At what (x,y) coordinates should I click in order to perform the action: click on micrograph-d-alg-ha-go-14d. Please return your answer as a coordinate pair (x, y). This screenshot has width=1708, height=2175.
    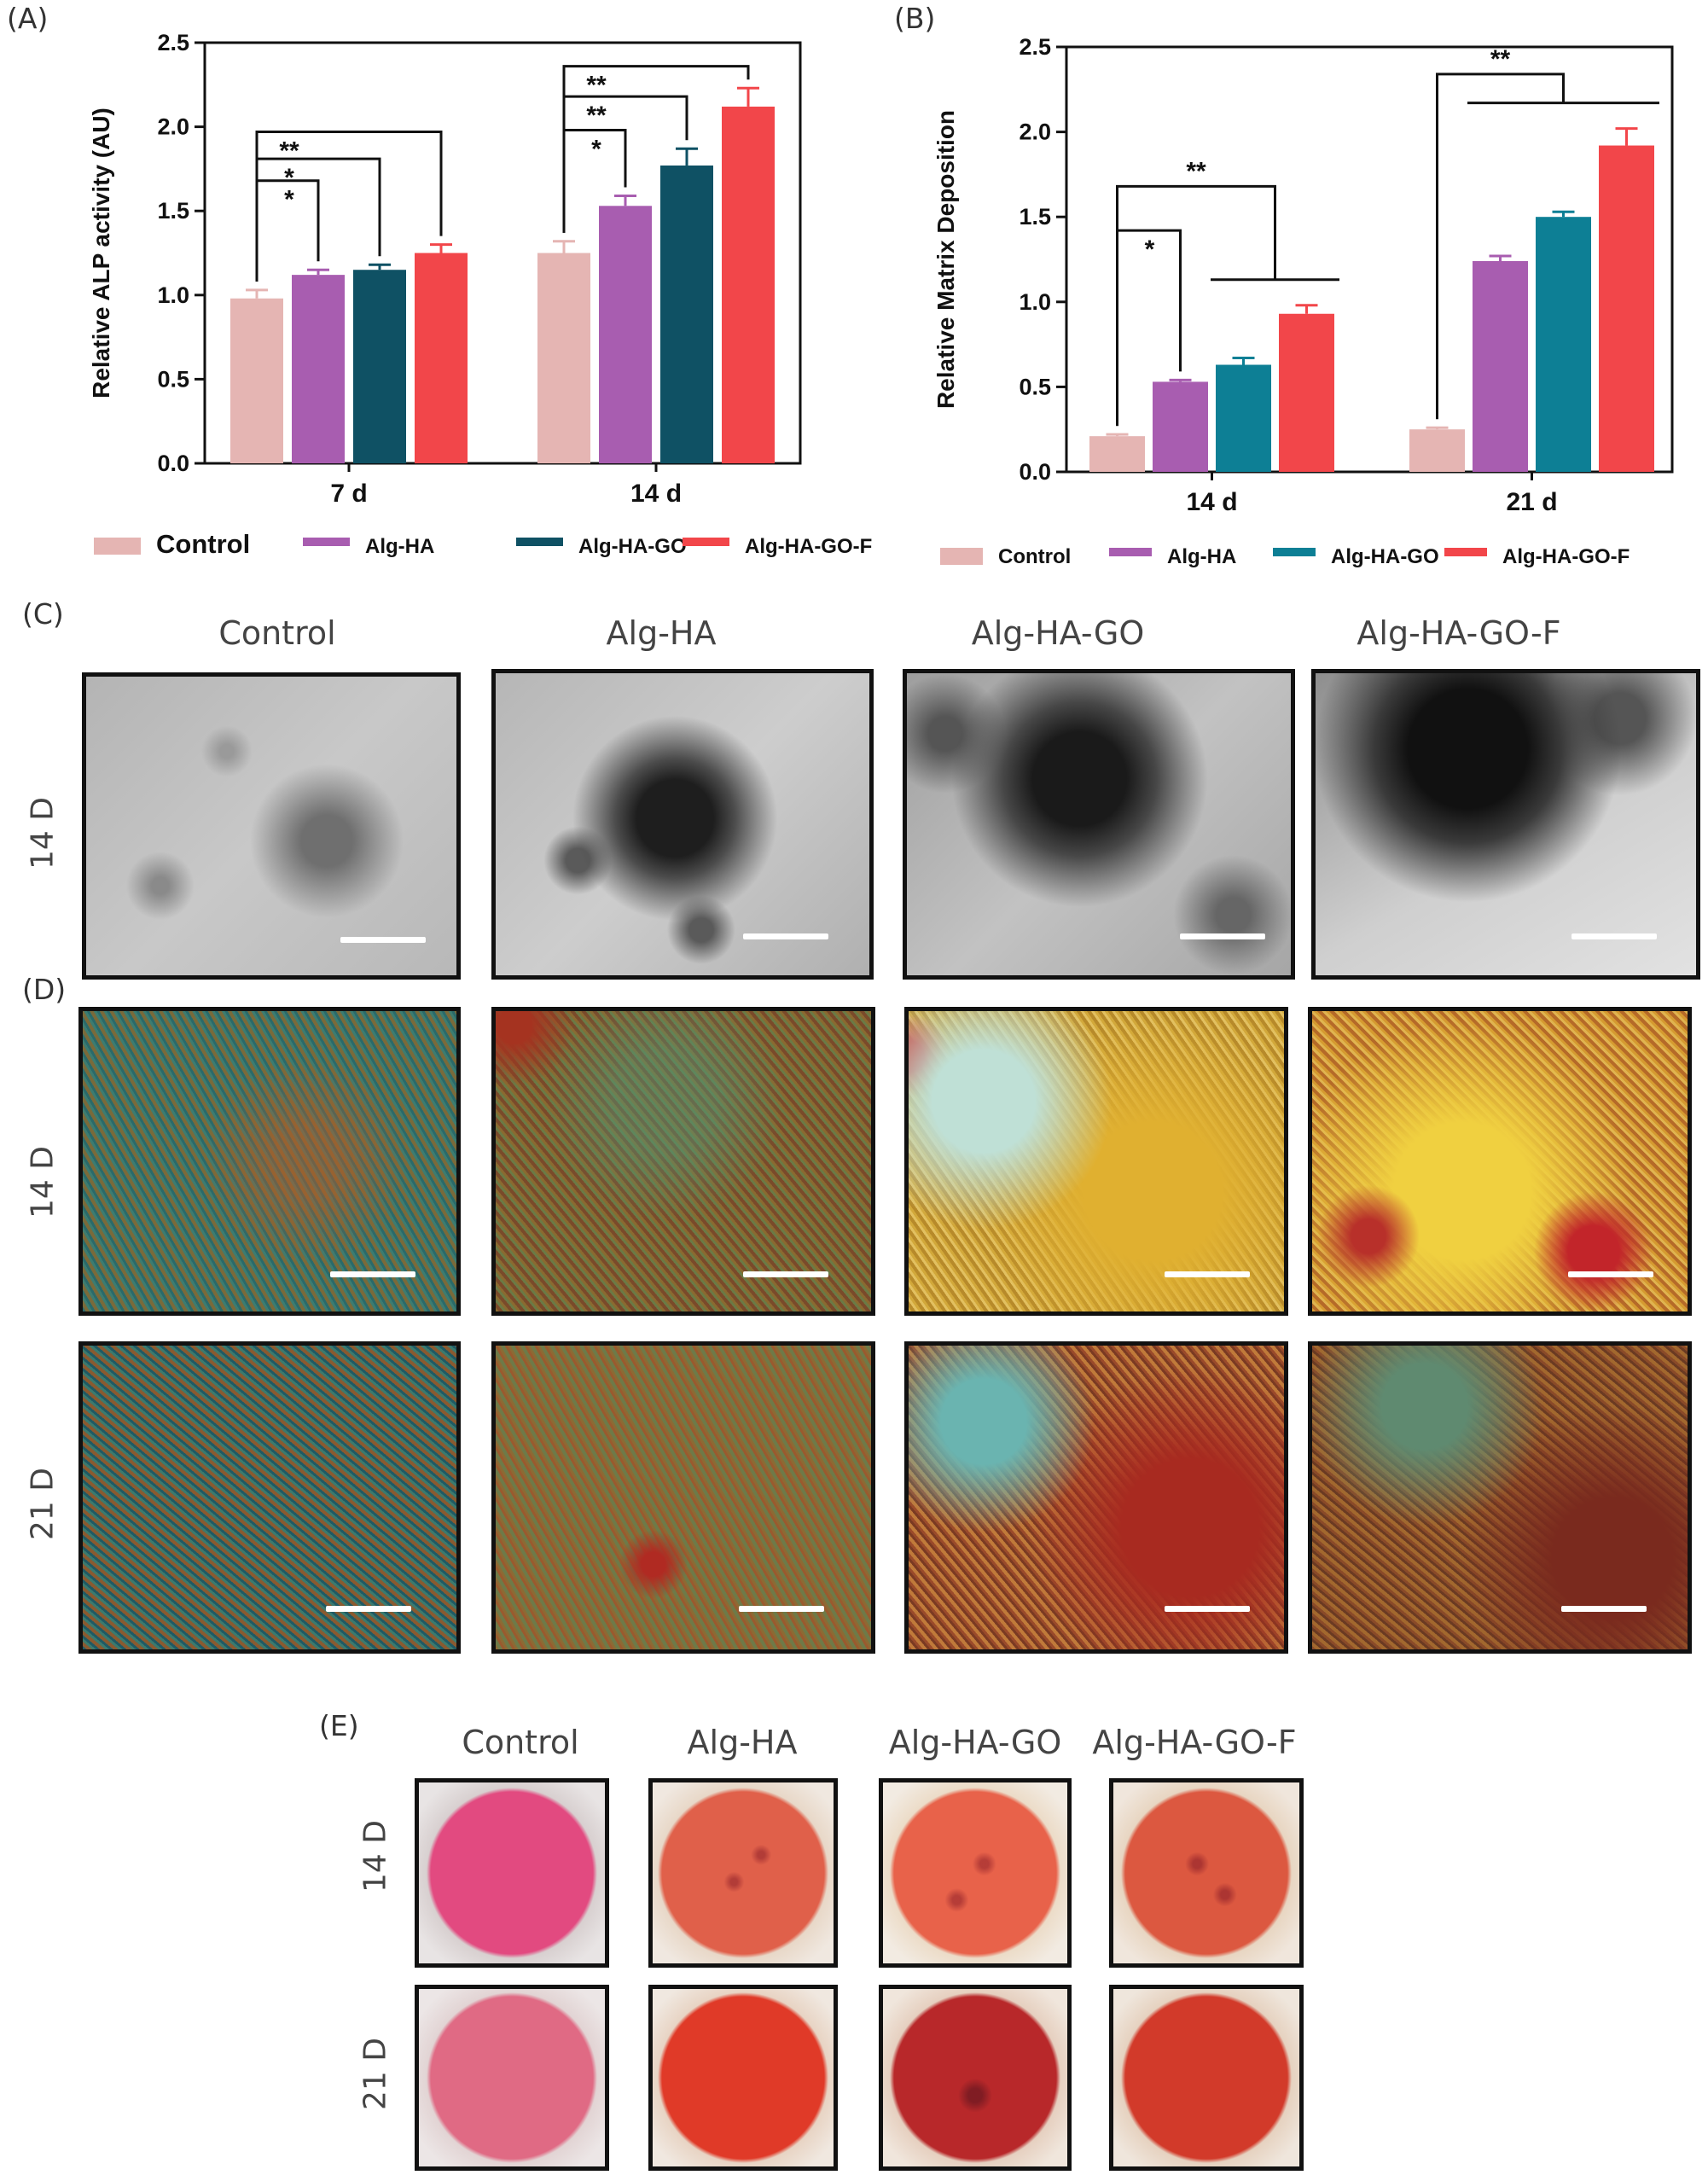
    Looking at the image, I should click on (1096, 1161).